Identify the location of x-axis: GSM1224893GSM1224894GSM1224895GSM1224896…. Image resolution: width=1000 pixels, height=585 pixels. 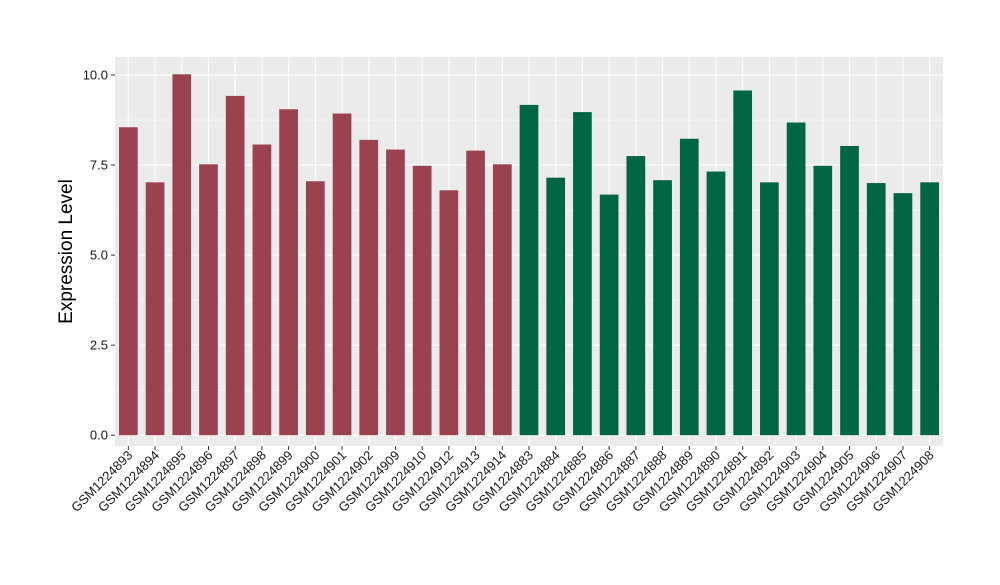
(502, 480).